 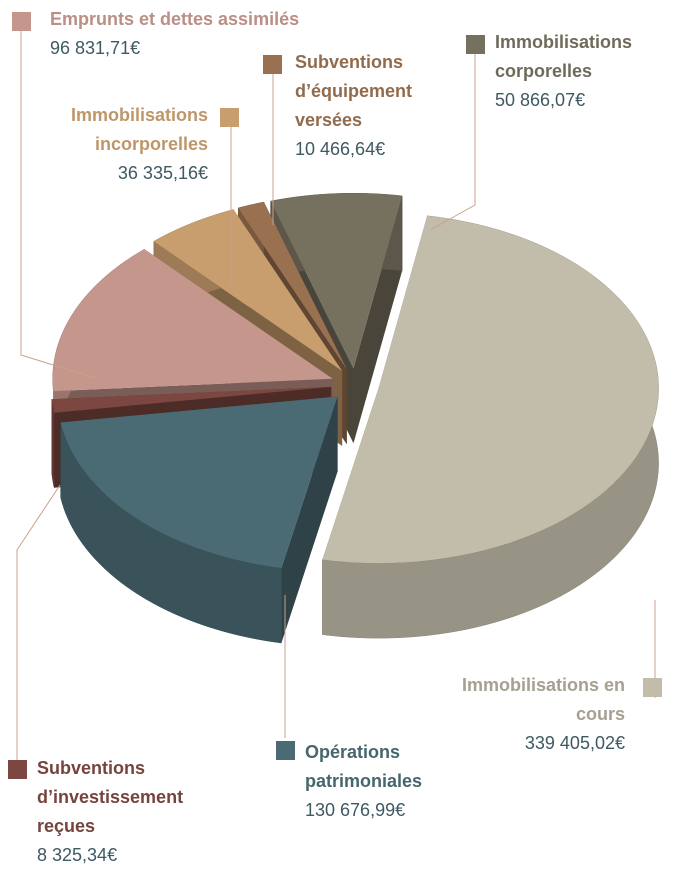 What do you see at coordinates (574, 743) in the screenshot?
I see `value-label: 339 405,02€` at bounding box center [574, 743].